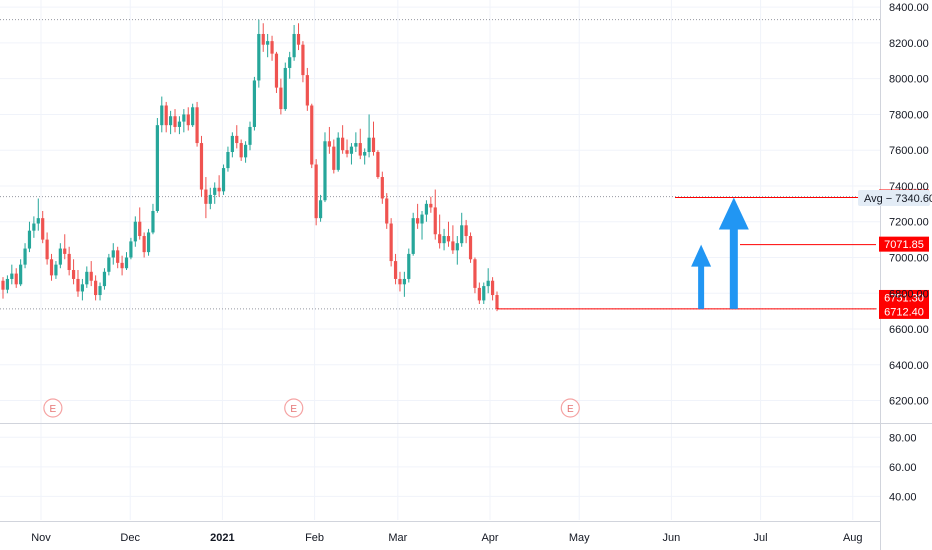 Image resolution: width=932 pixels, height=550 pixels. I want to click on volume-tick-label: 60.00, so click(903, 468).